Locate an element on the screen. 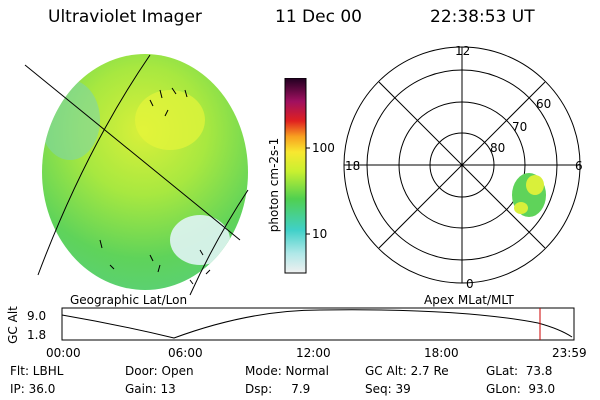 This screenshot has width=600, height=400. mlt-label-0: 0 is located at coordinates (470, 284).